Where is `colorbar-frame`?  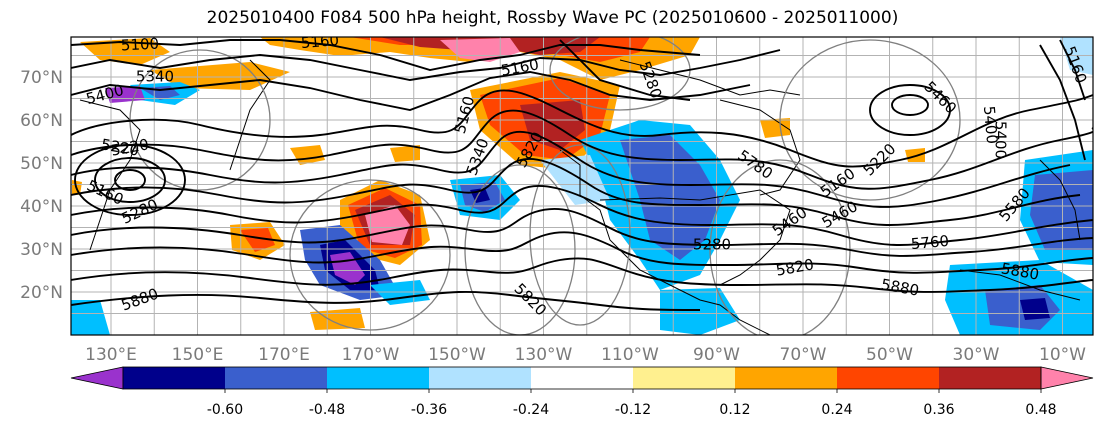 colorbar-frame is located at coordinates (582, 378).